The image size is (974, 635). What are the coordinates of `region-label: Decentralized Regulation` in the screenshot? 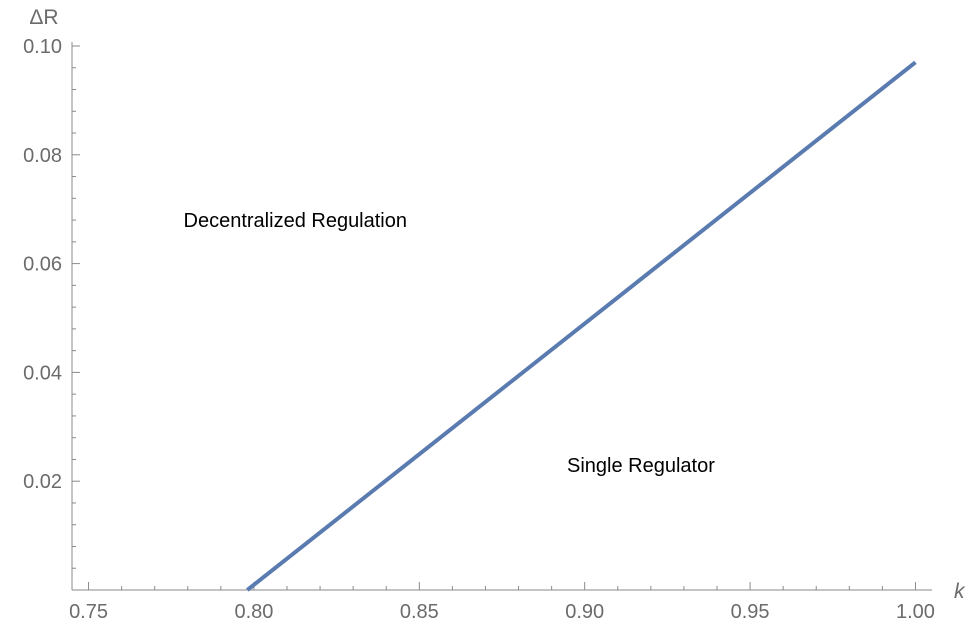 It's located at (295, 221).